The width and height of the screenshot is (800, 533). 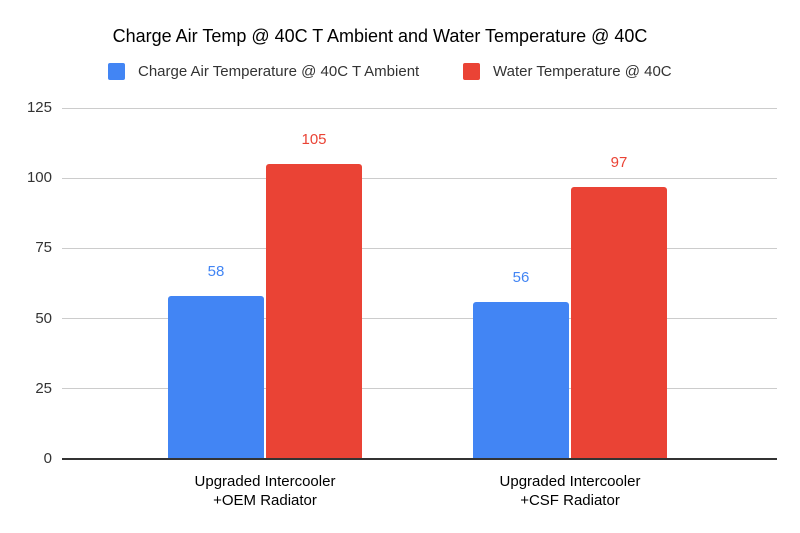 What do you see at coordinates (314, 140) in the screenshot?
I see `bar-value-label-series1-group0: 105` at bounding box center [314, 140].